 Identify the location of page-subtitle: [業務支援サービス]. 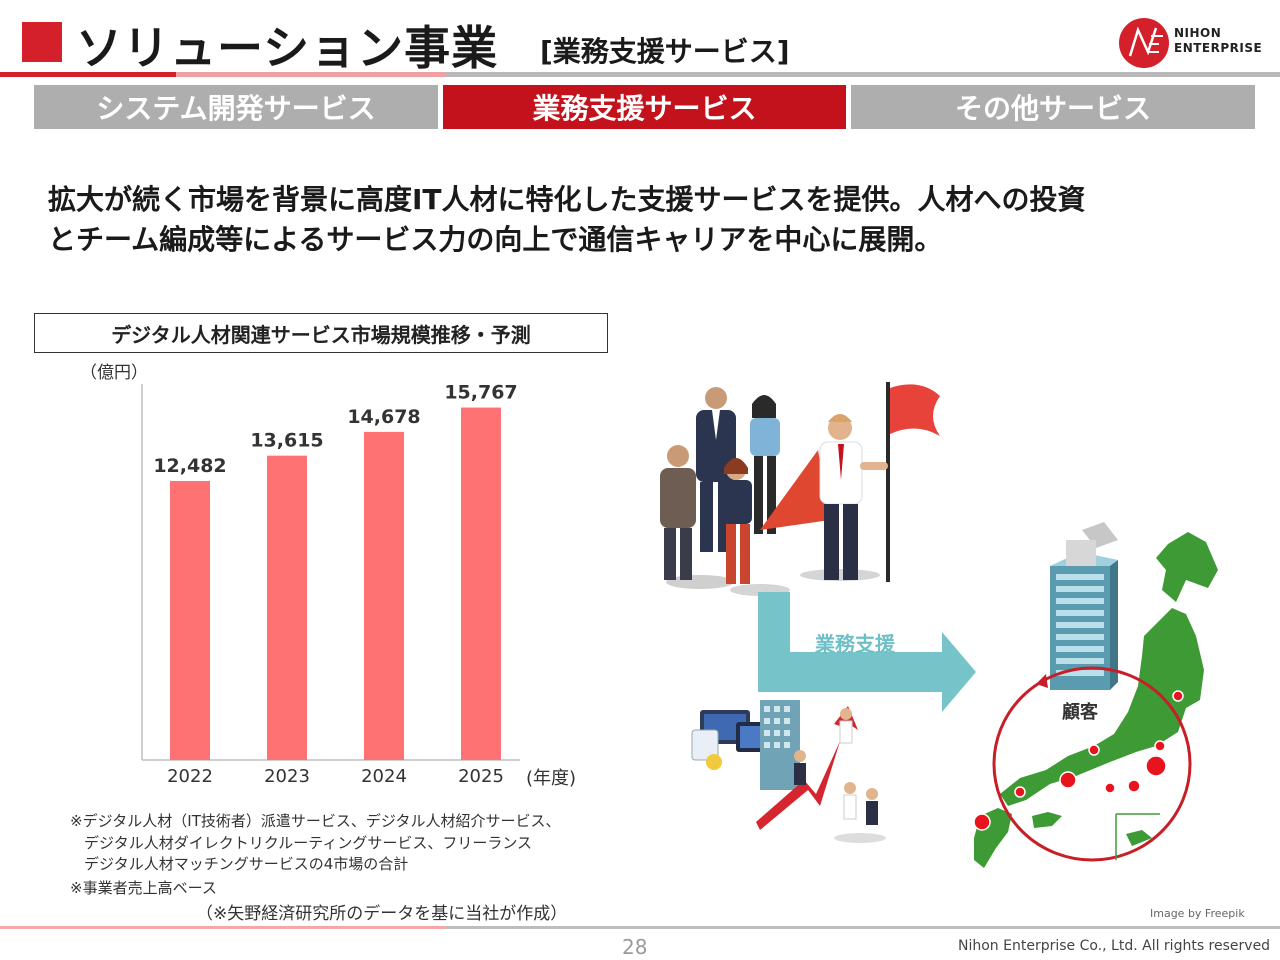
(665, 51).